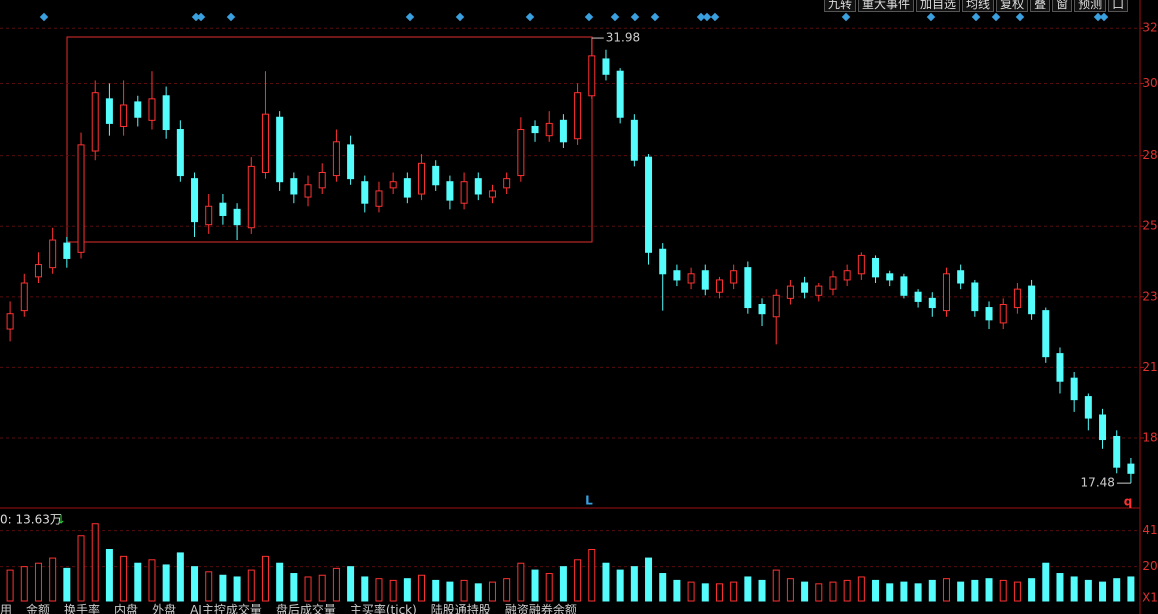 The height and width of the screenshot is (614, 1158). I want to click on toolbar-button: 口, so click(1118, 6).